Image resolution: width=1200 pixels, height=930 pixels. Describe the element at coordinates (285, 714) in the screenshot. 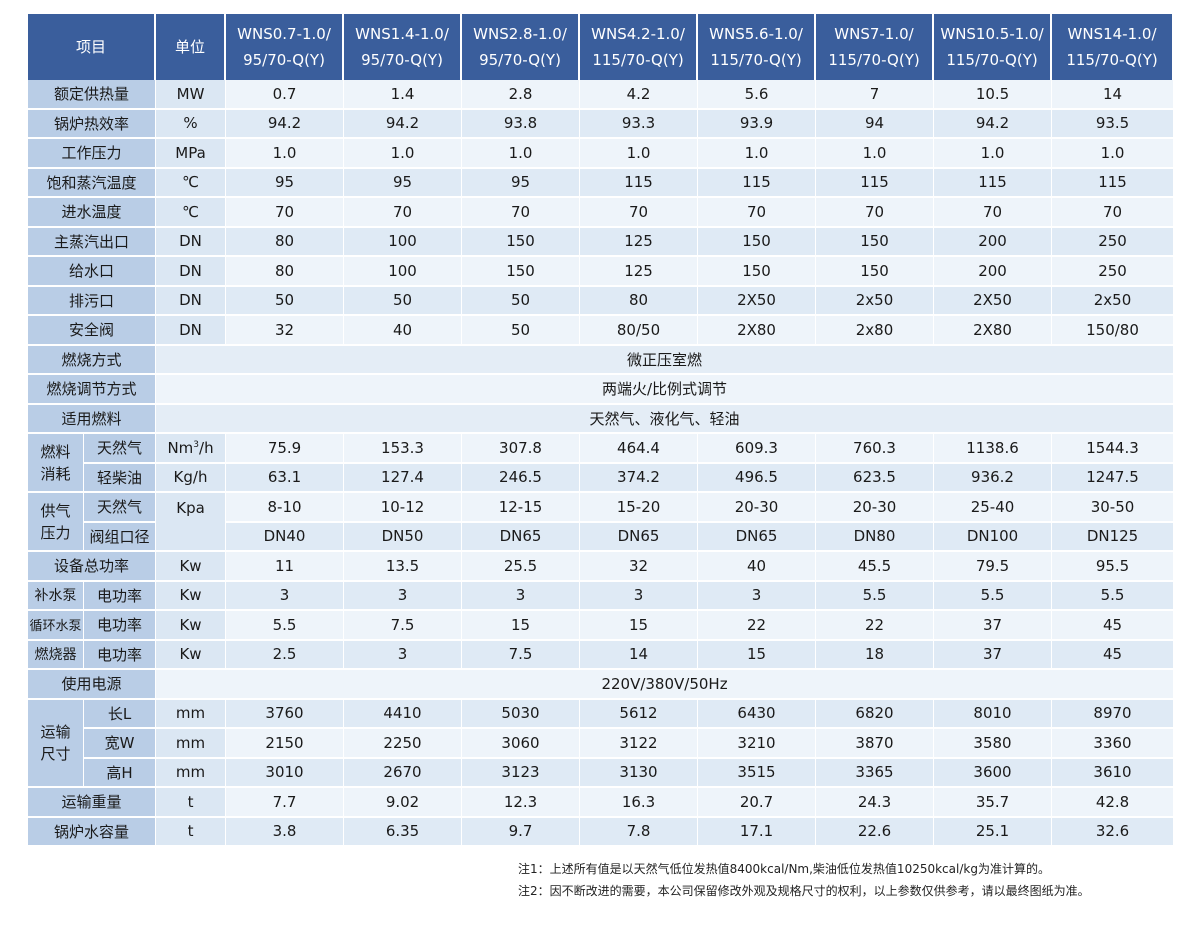

I see `cell: 3760` at that location.